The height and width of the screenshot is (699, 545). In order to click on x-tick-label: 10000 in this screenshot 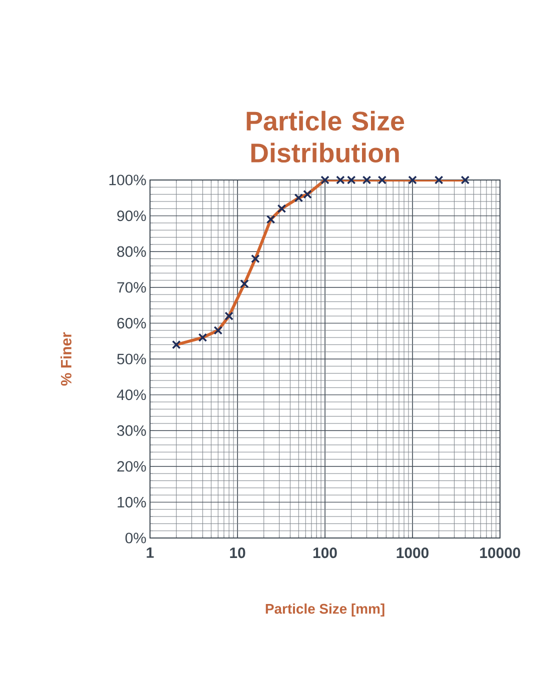, I will do `click(500, 553)`.